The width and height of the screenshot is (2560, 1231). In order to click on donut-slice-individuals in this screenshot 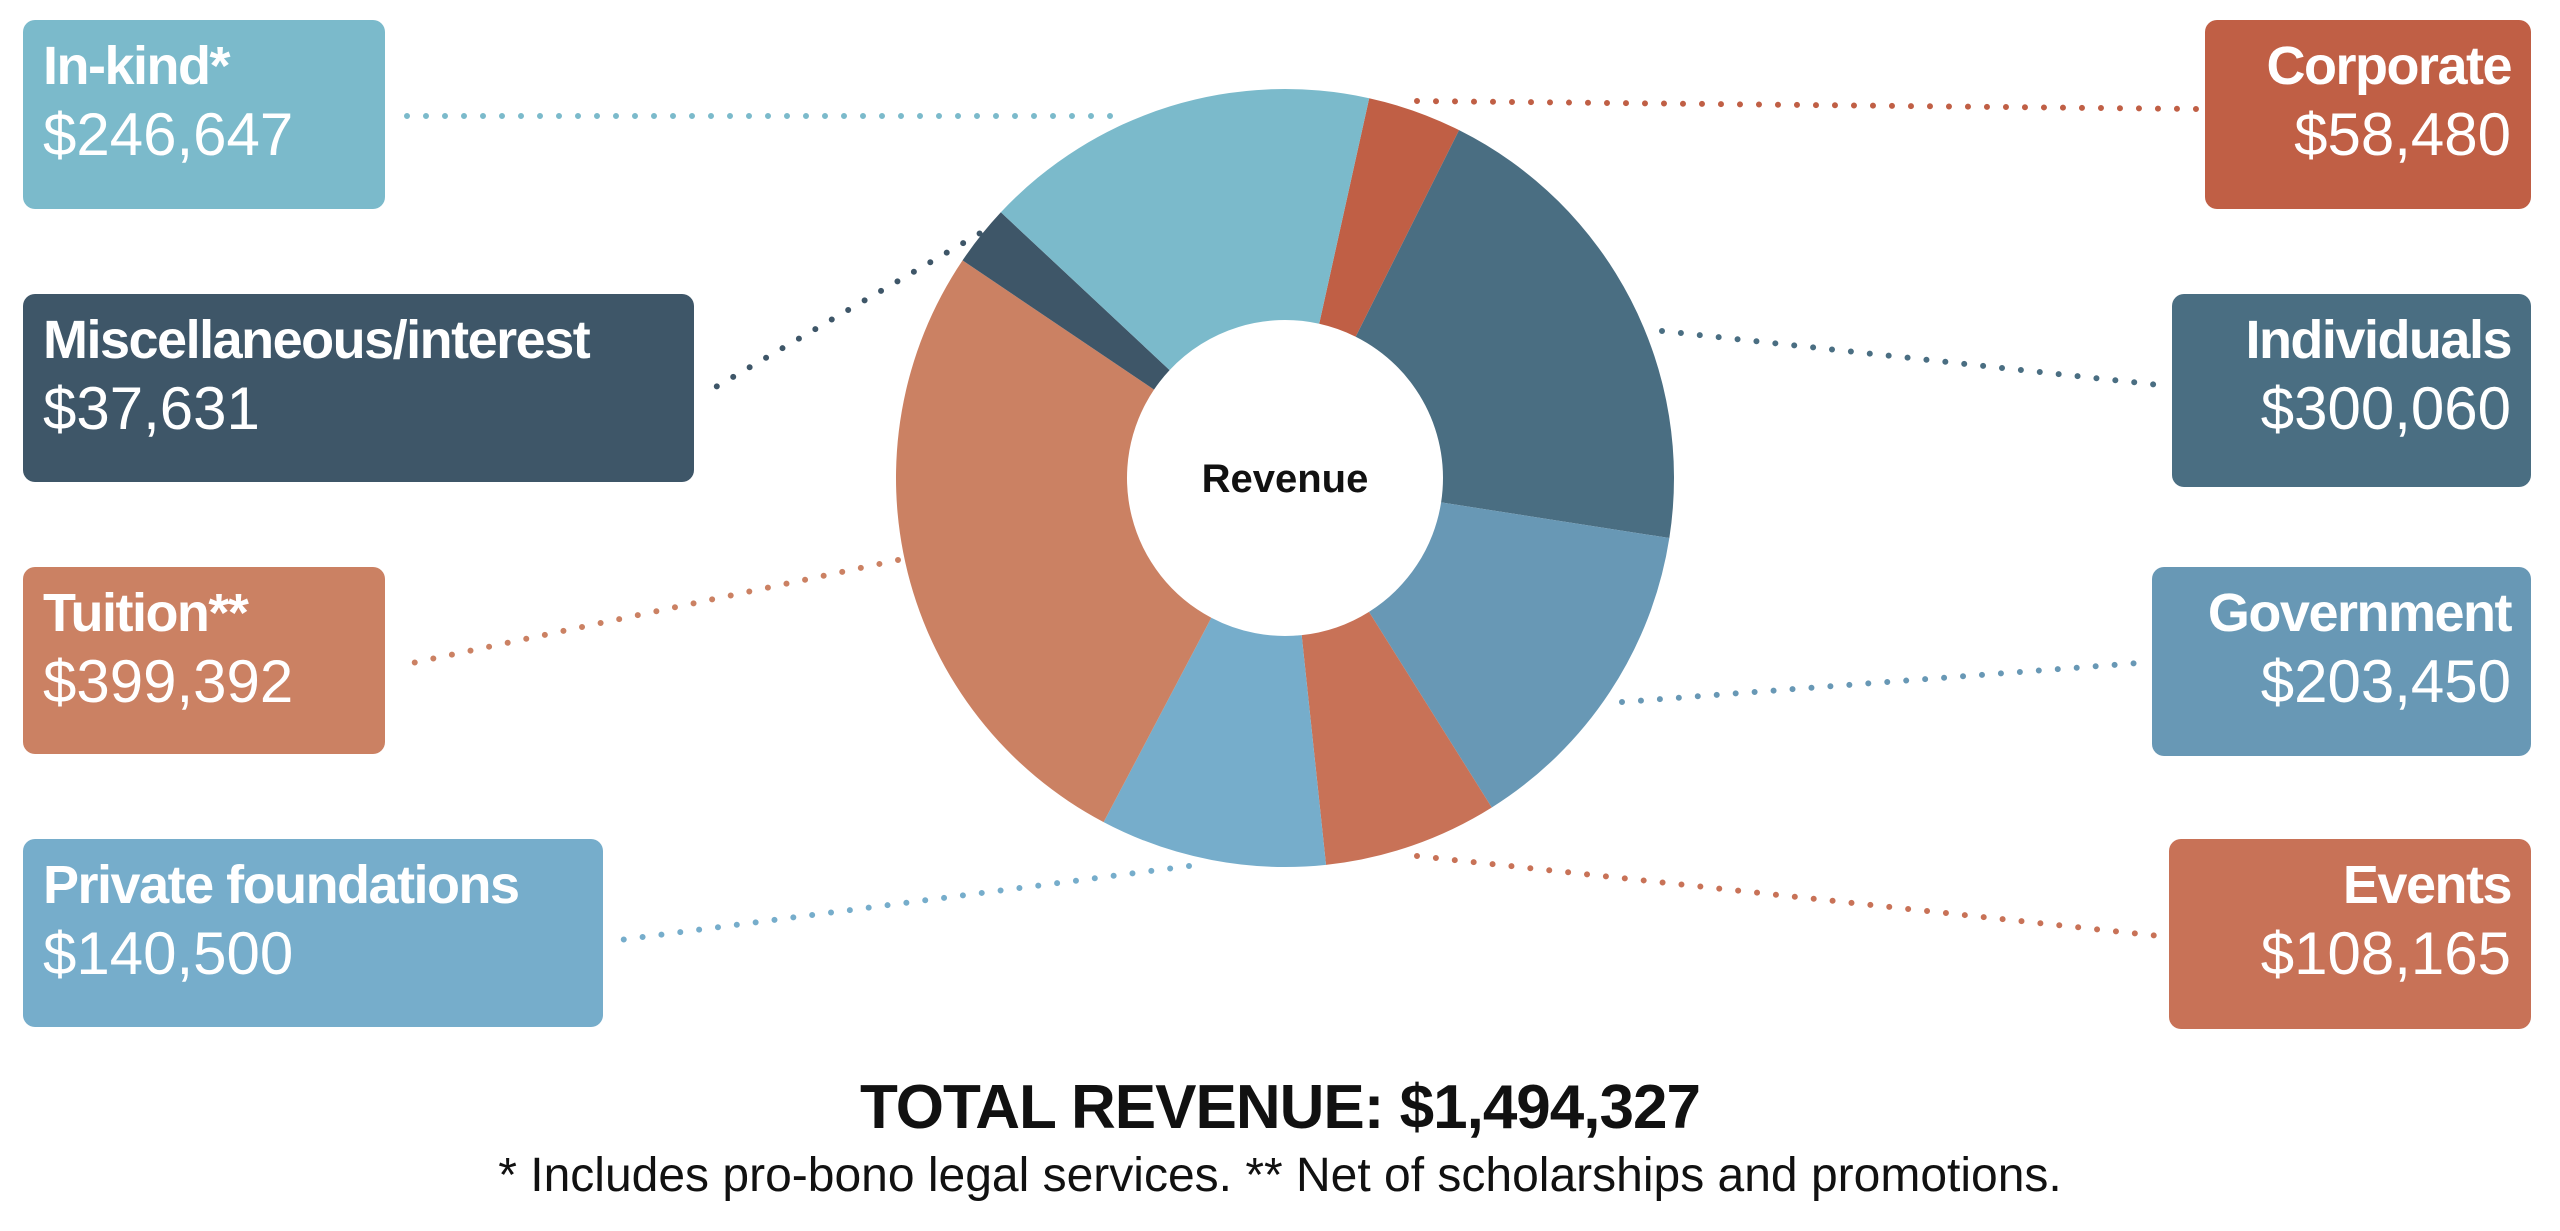, I will do `click(1514, 334)`.